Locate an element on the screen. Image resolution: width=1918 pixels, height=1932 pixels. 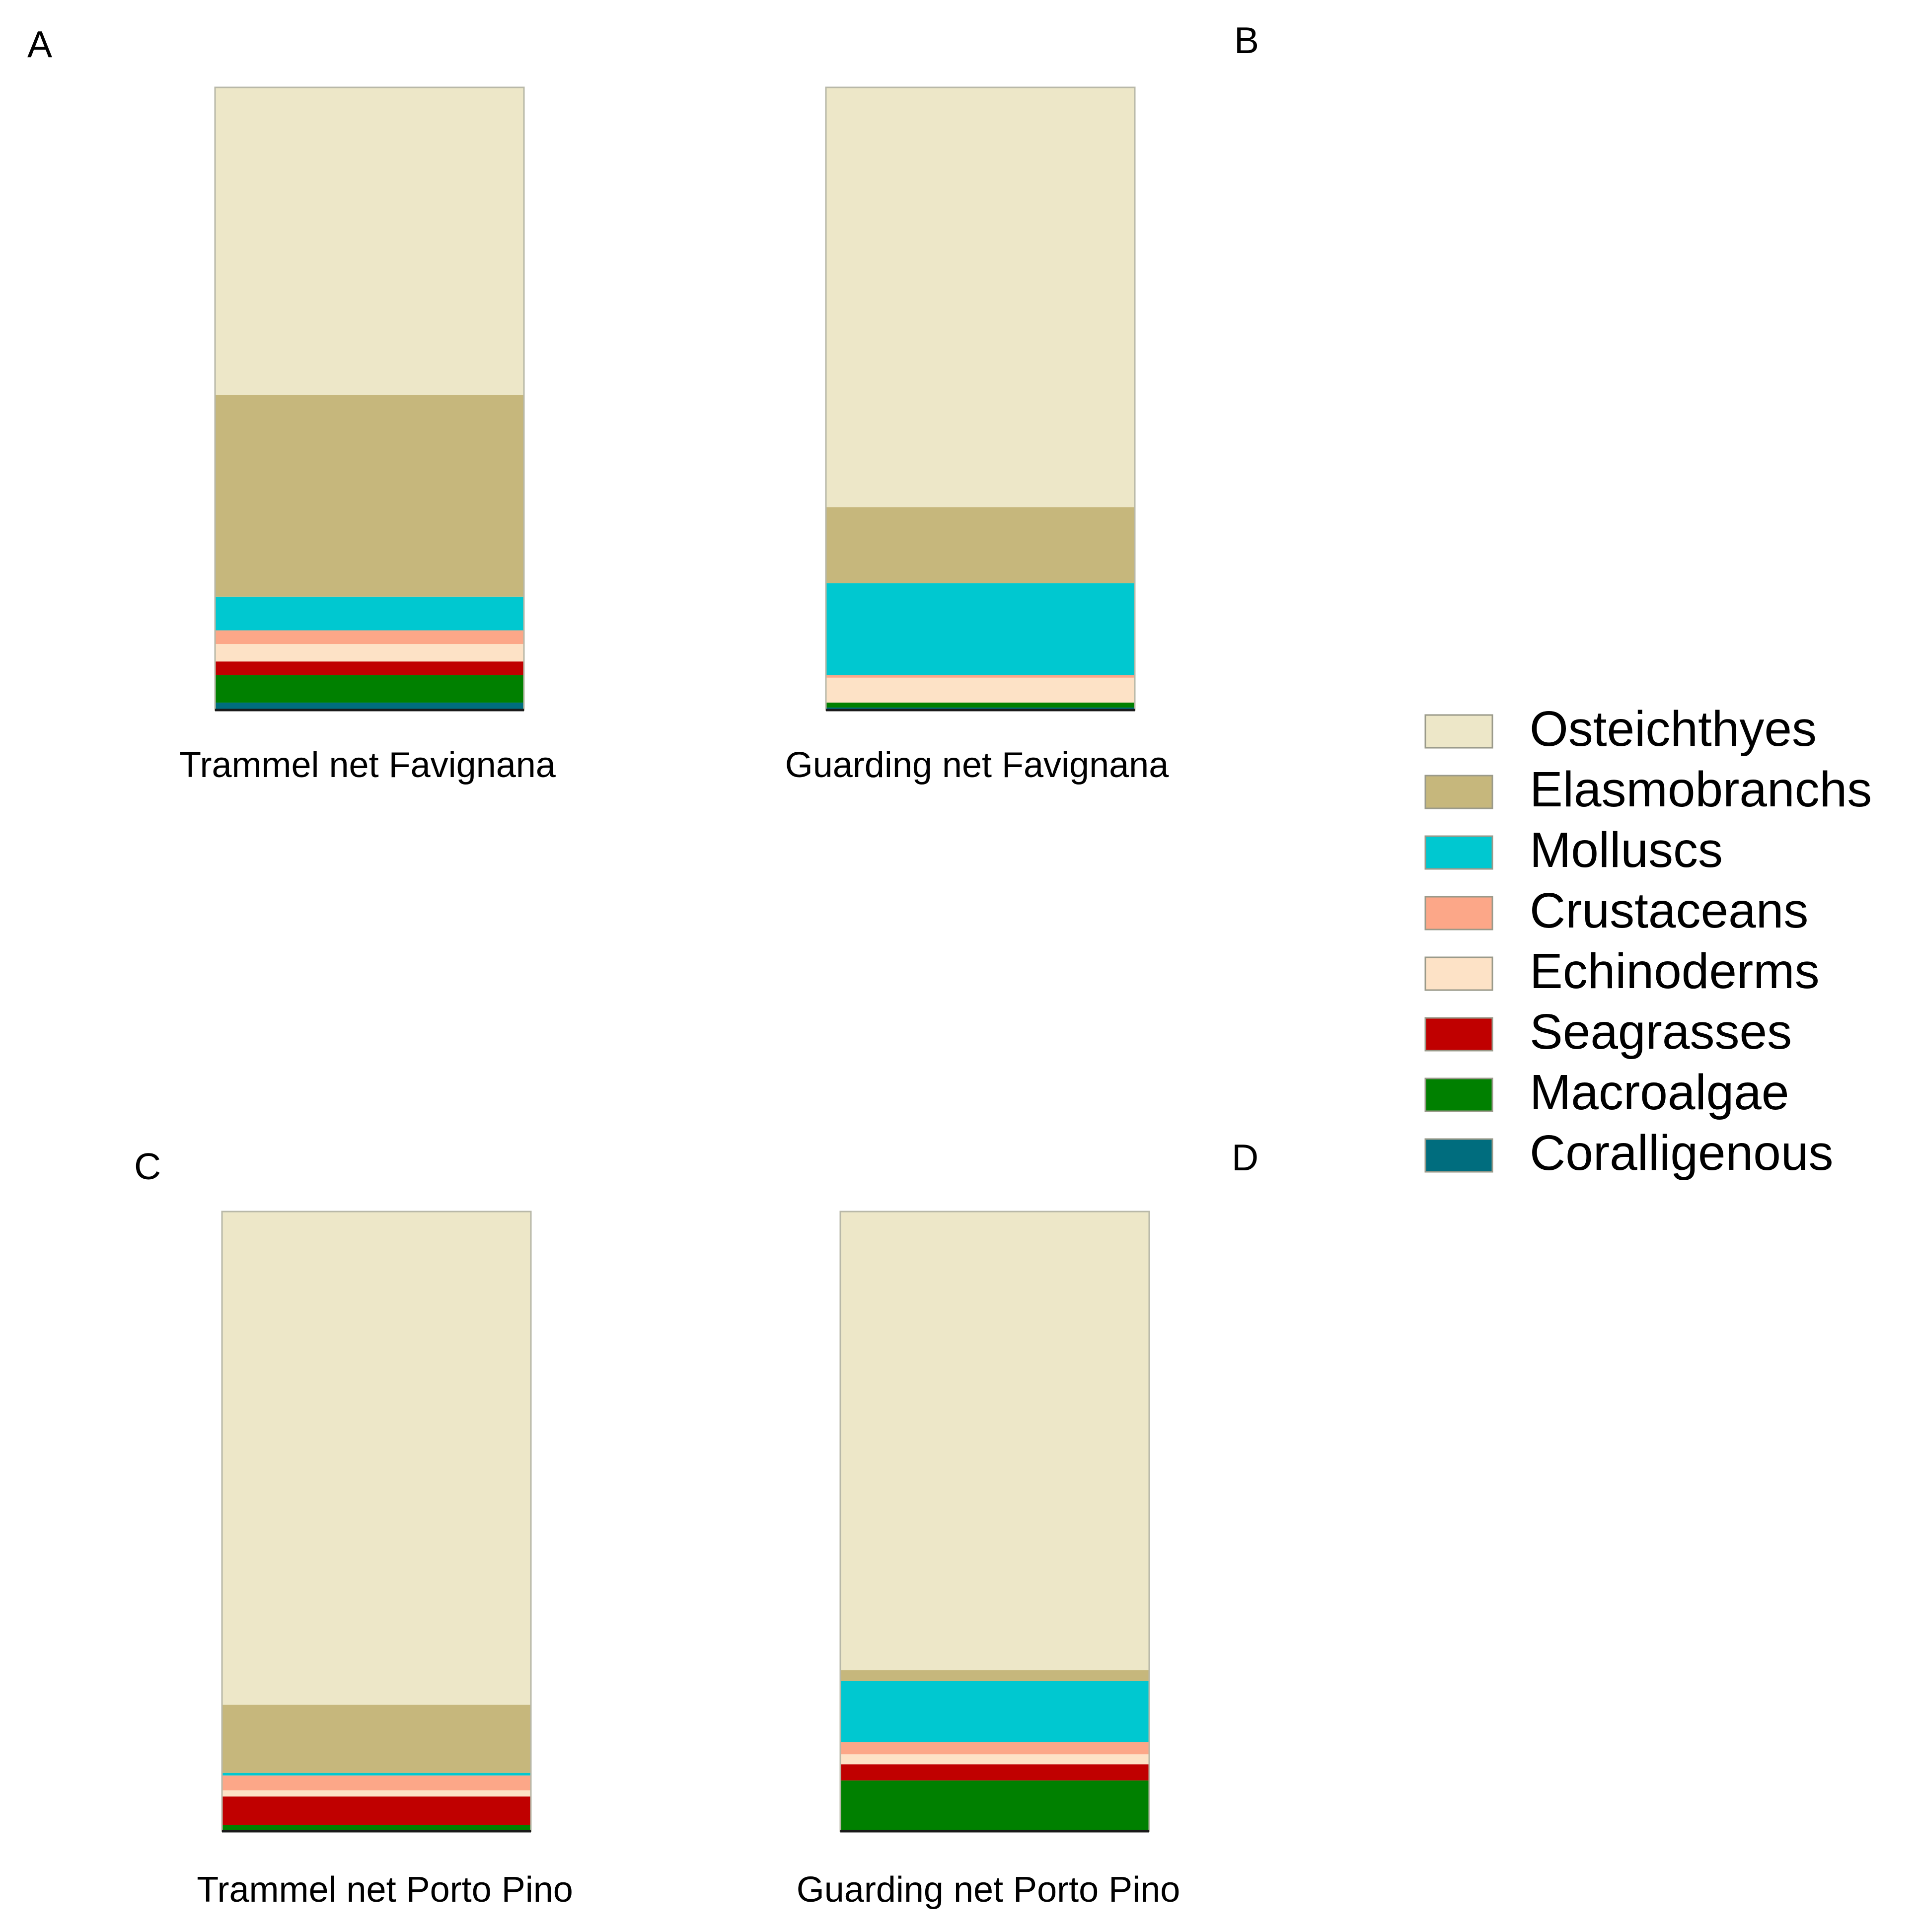
legend-swatch-macroalgae is located at coordinates (1458, 1094).